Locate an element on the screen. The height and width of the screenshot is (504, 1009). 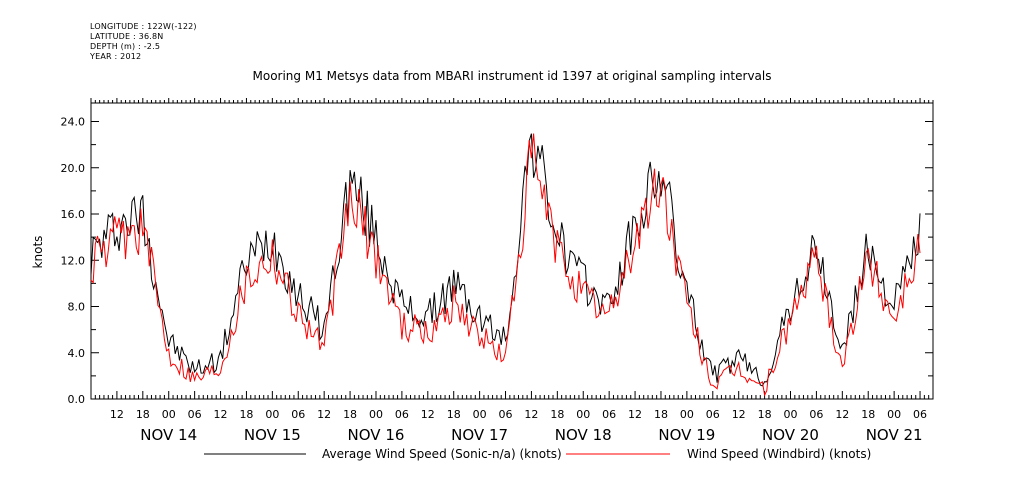
x-tick-day-label: NOV 14 is located at coordinates (168, 435).